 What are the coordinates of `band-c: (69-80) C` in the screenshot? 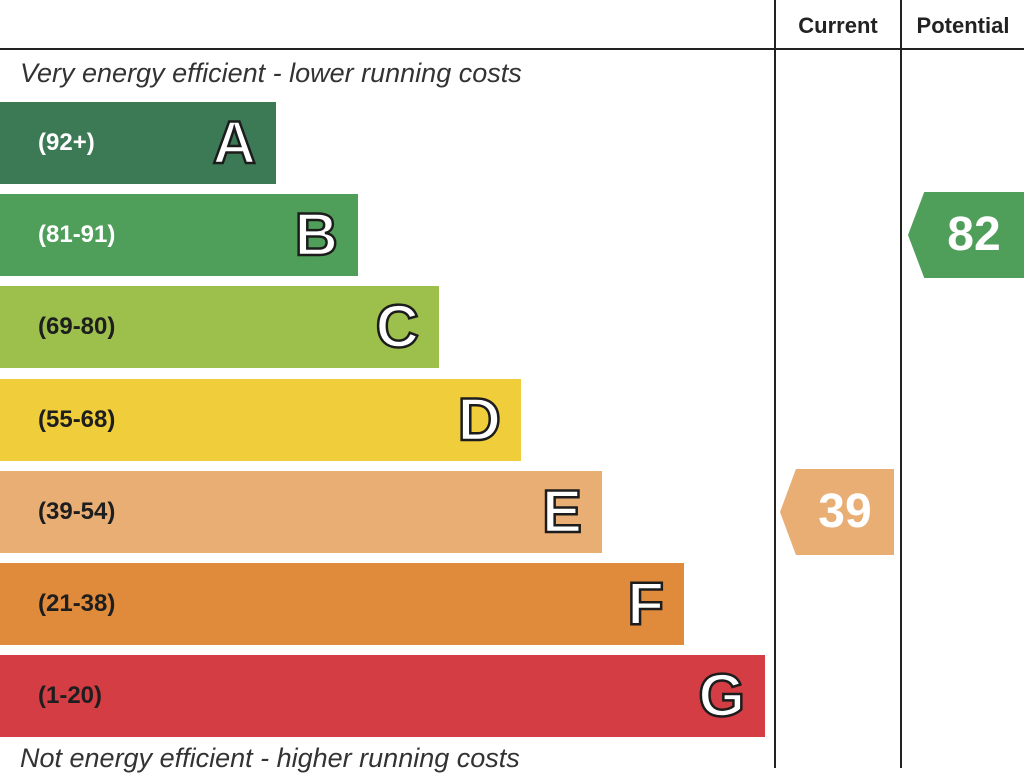 It's located at (219, 327).